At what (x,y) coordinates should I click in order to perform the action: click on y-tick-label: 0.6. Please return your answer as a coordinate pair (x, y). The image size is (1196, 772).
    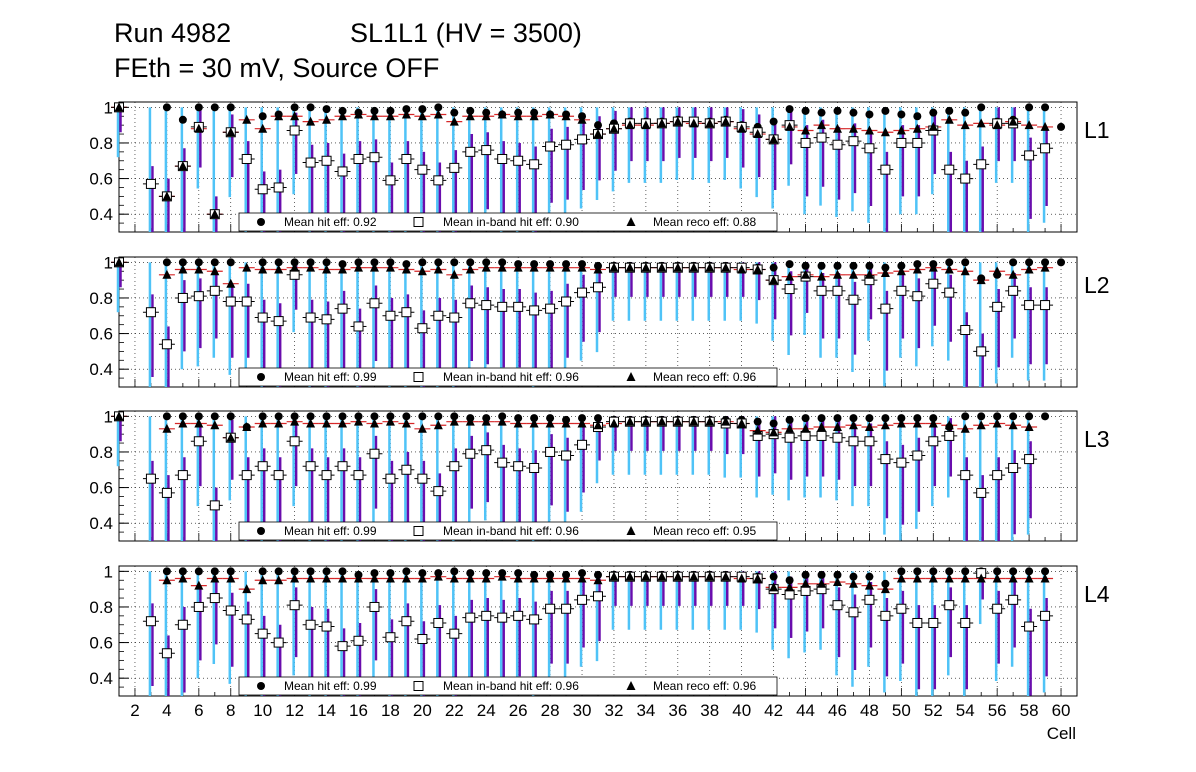
    Looking at the image, I should click on (101, 488).